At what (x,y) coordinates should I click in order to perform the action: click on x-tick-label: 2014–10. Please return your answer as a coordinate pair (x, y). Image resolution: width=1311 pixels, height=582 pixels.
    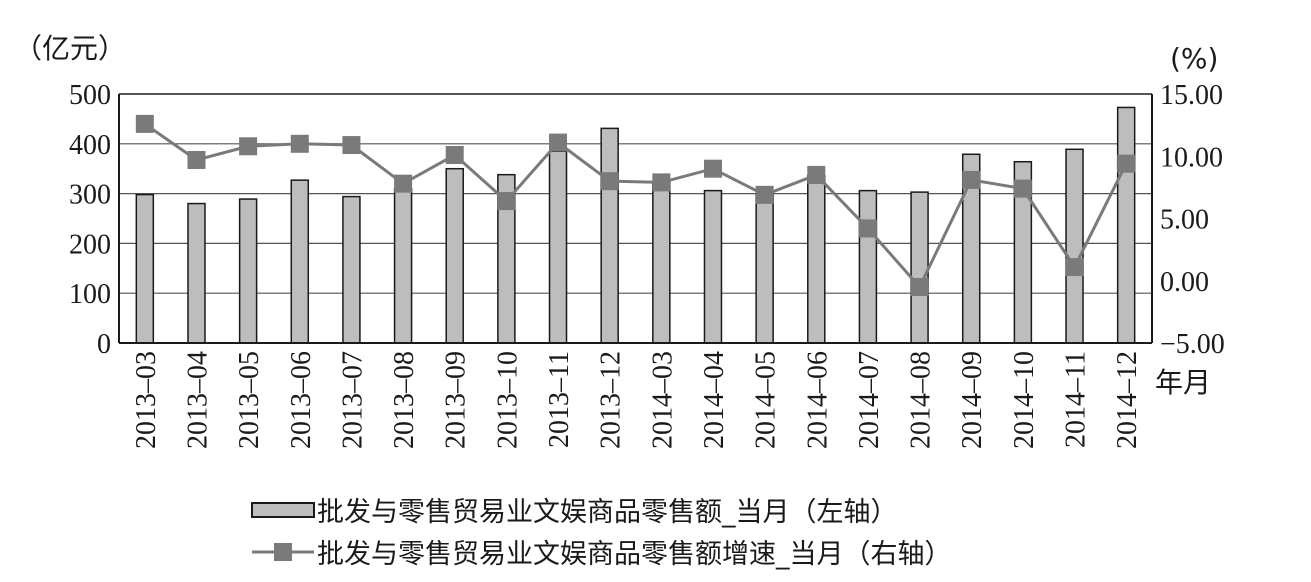
    Looking at the image, I should click on (1024, 400).